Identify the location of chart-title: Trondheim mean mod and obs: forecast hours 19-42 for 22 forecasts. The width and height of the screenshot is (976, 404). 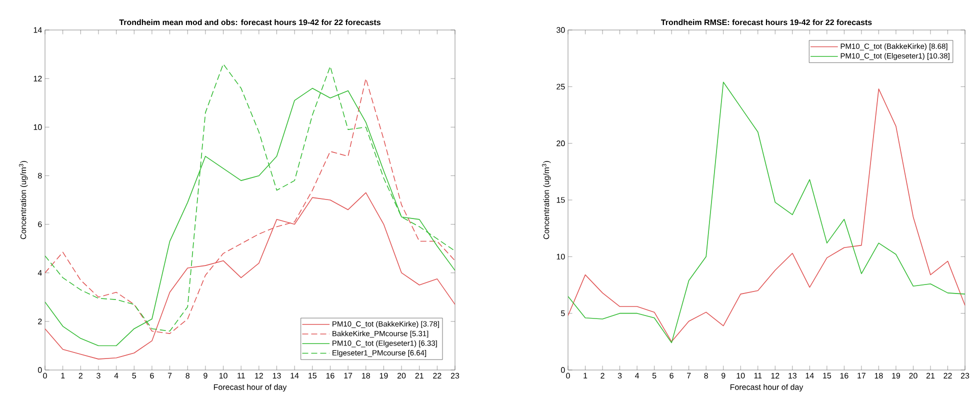
(250, 22).